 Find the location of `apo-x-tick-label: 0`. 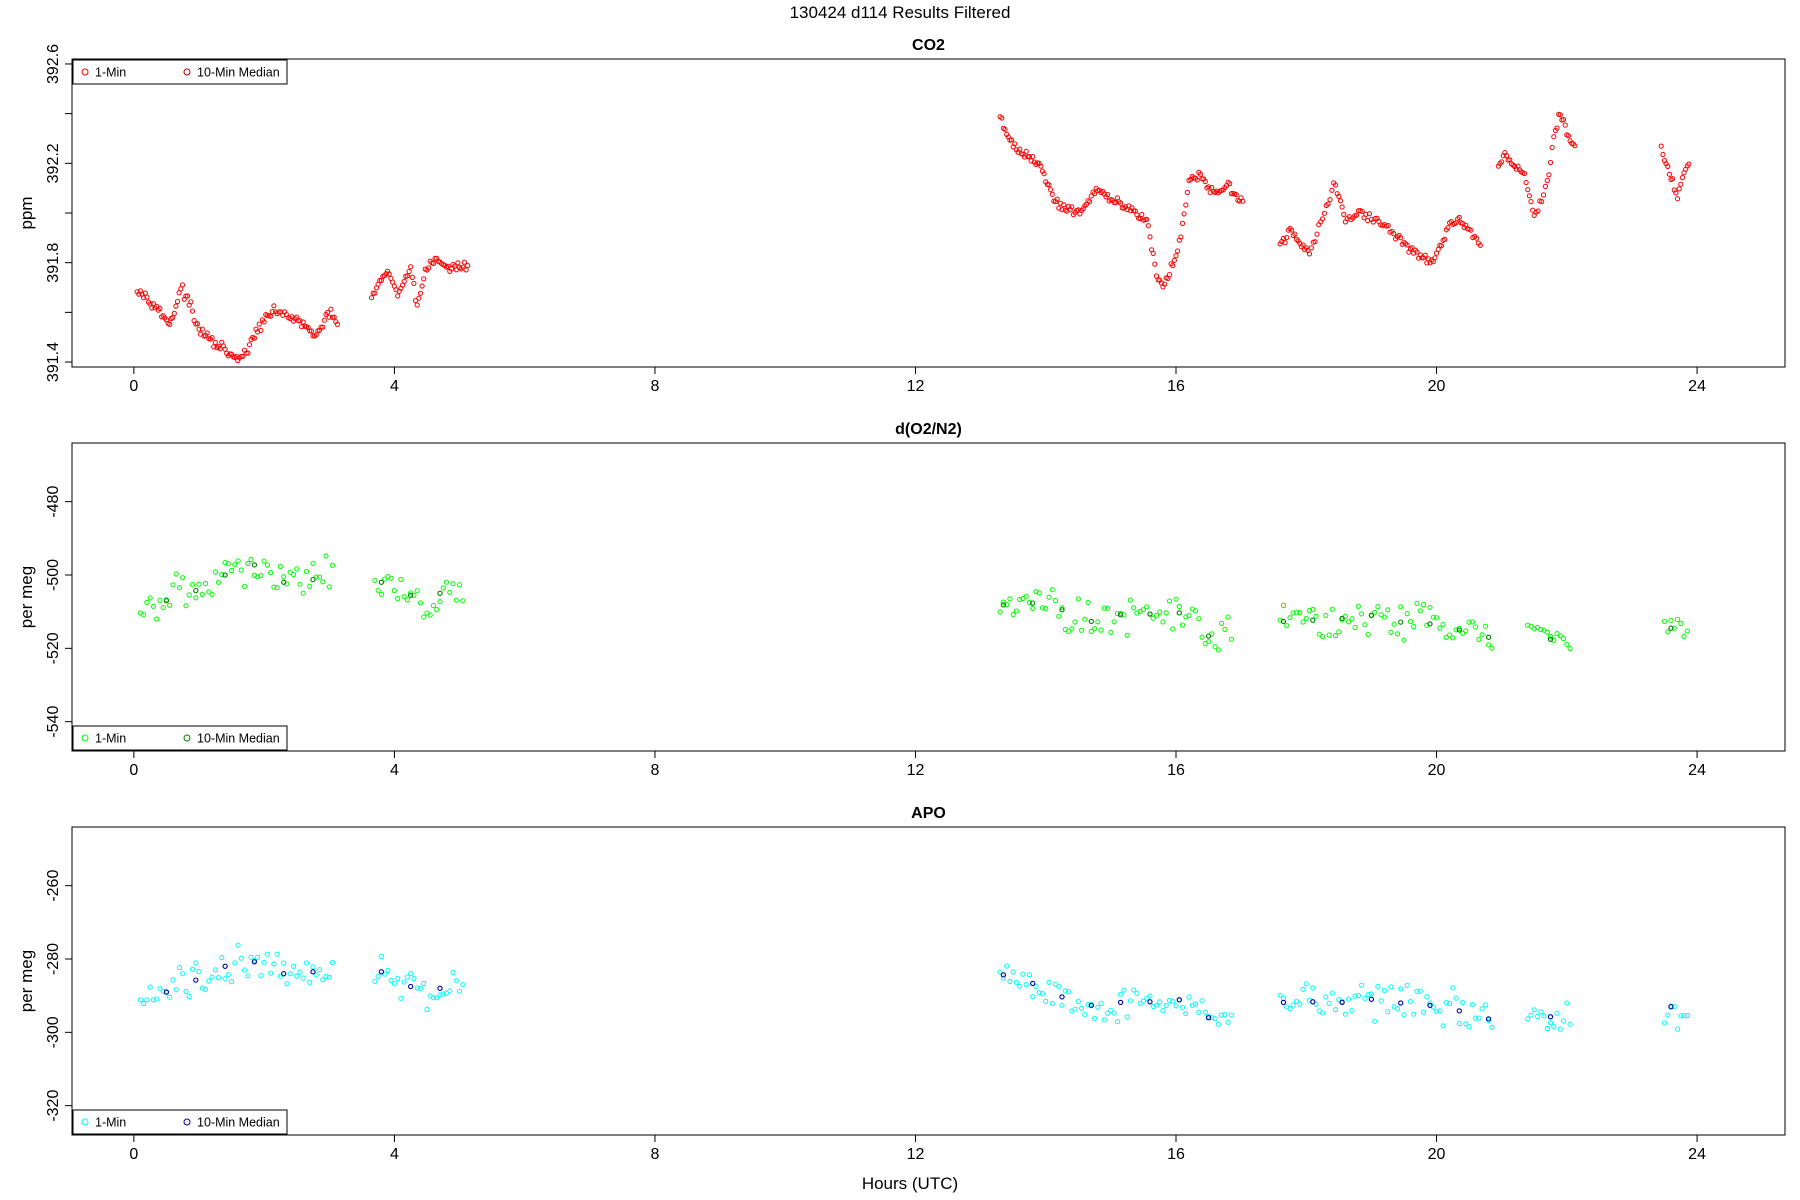

apo-x-tick-label: 0 is located at coordinates (133, 1154).